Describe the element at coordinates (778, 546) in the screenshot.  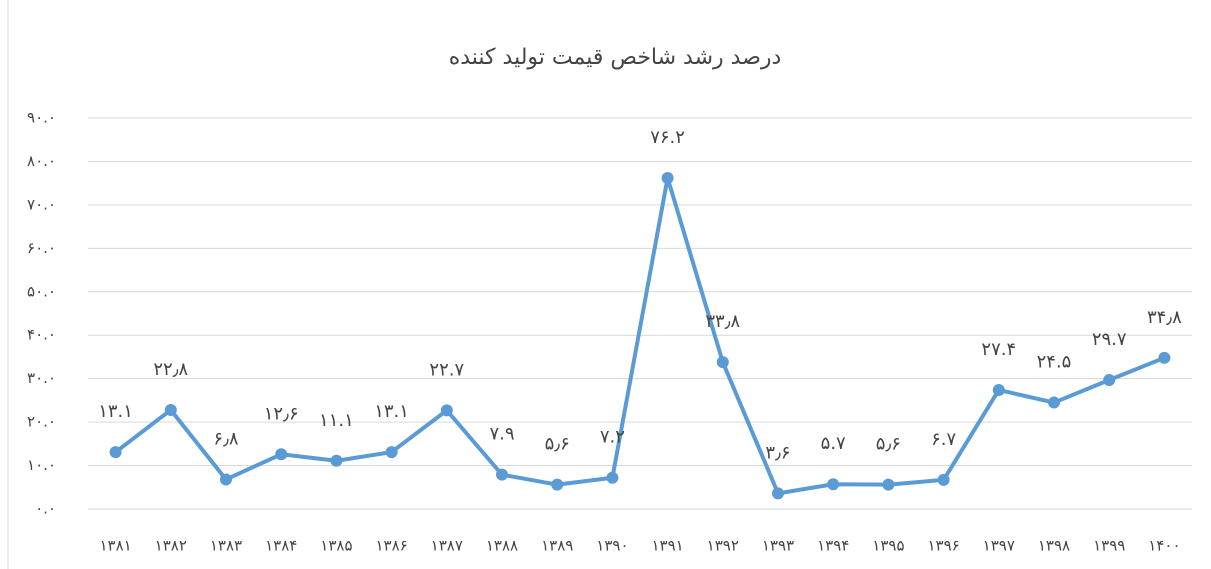
I see `x-tick-label: ۱۳۹۳` at that location.